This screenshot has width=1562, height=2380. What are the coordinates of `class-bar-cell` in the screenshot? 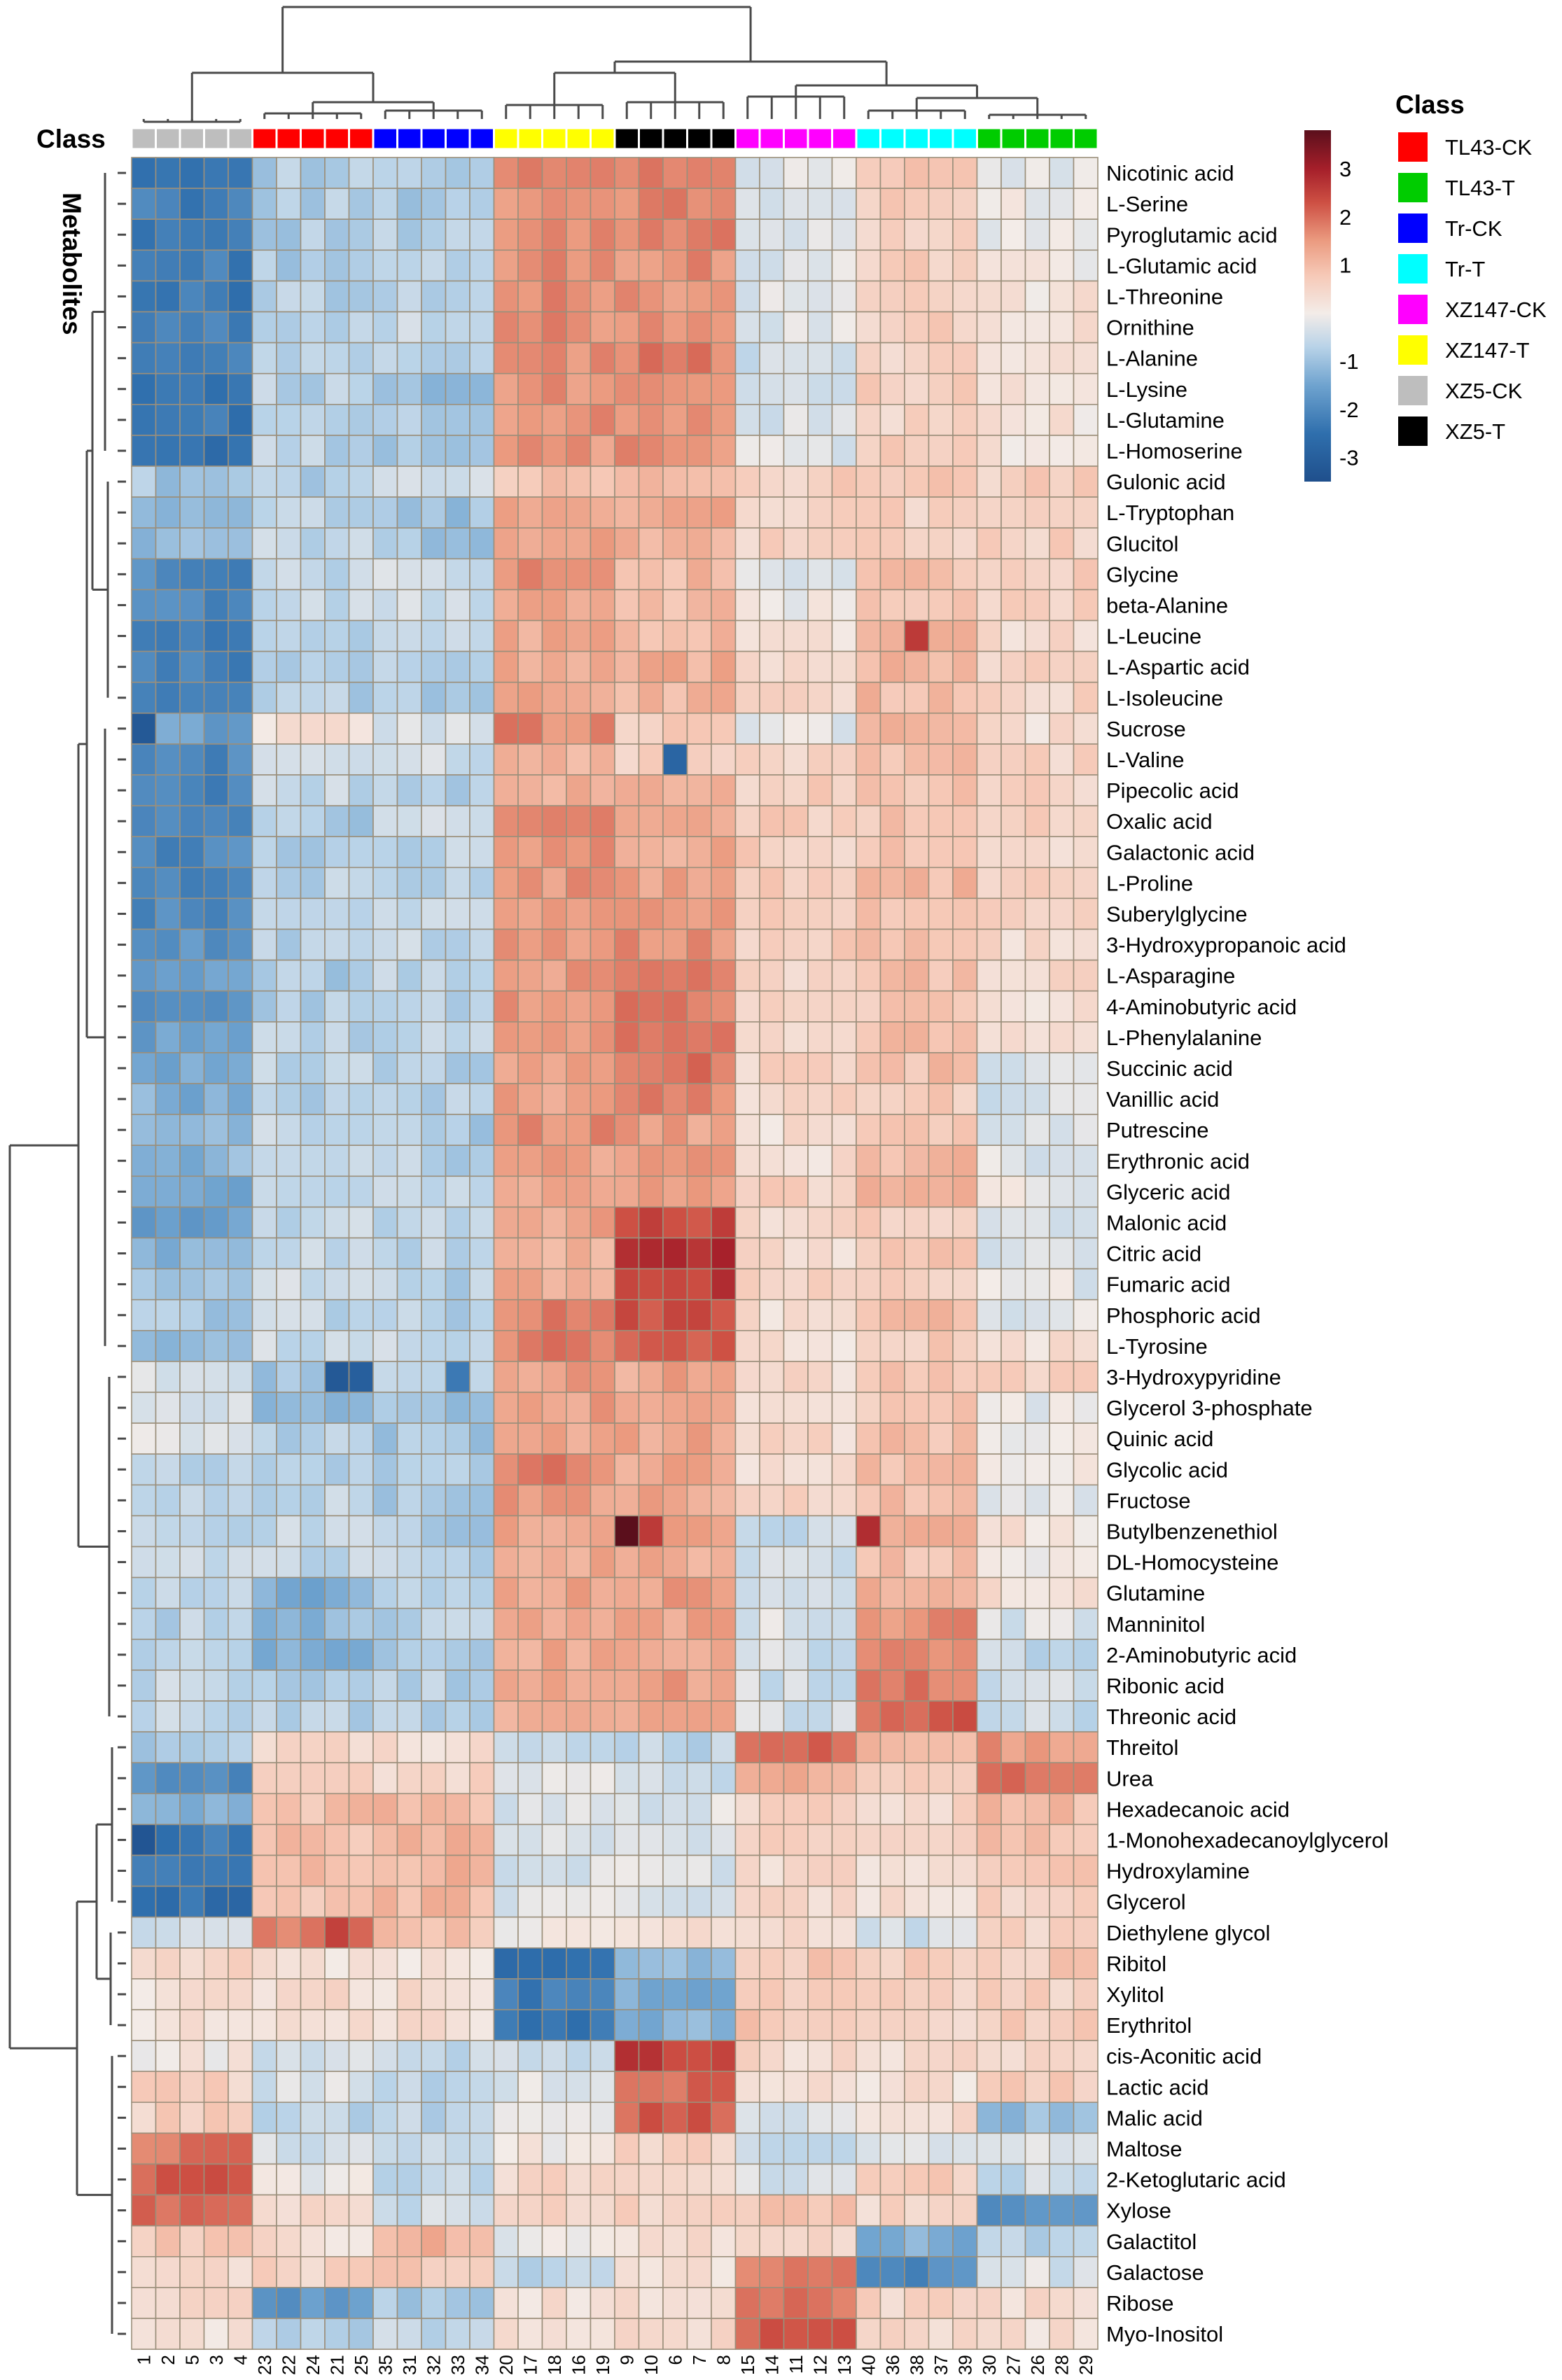 It's located at (1061, 138).